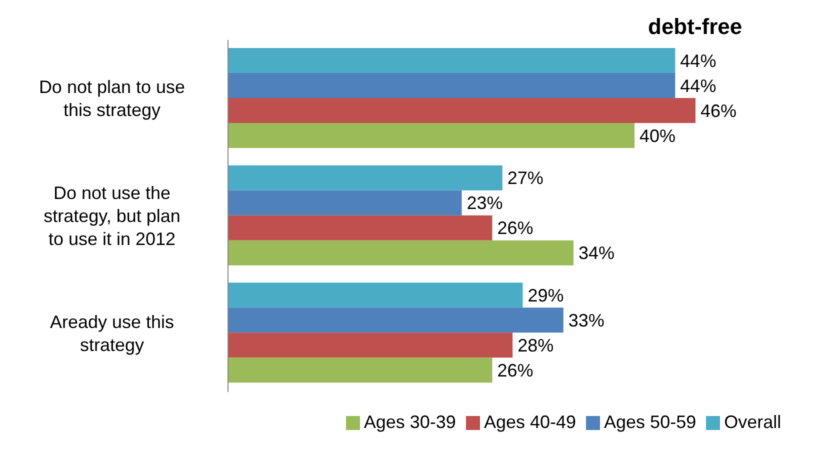  Describe the element at coordinates (112, 98) in the screenshot. I see `y-tick-label: Do not plan to use this strategy` at that location.